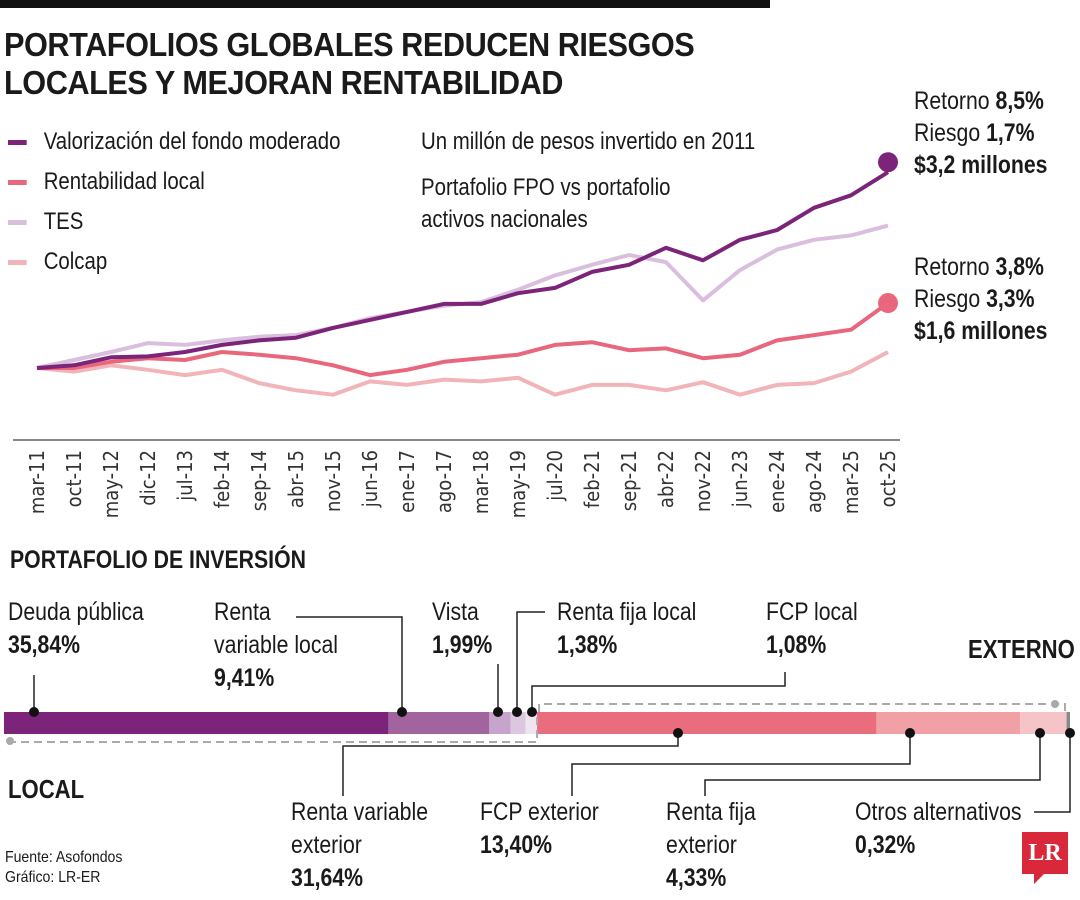 The height and width of the screenshot is (900, 1080). What do you see at coordinates (1010, 299) in the screenshot?
I see `value: 3,3%` at bounding box center [1010, 299].